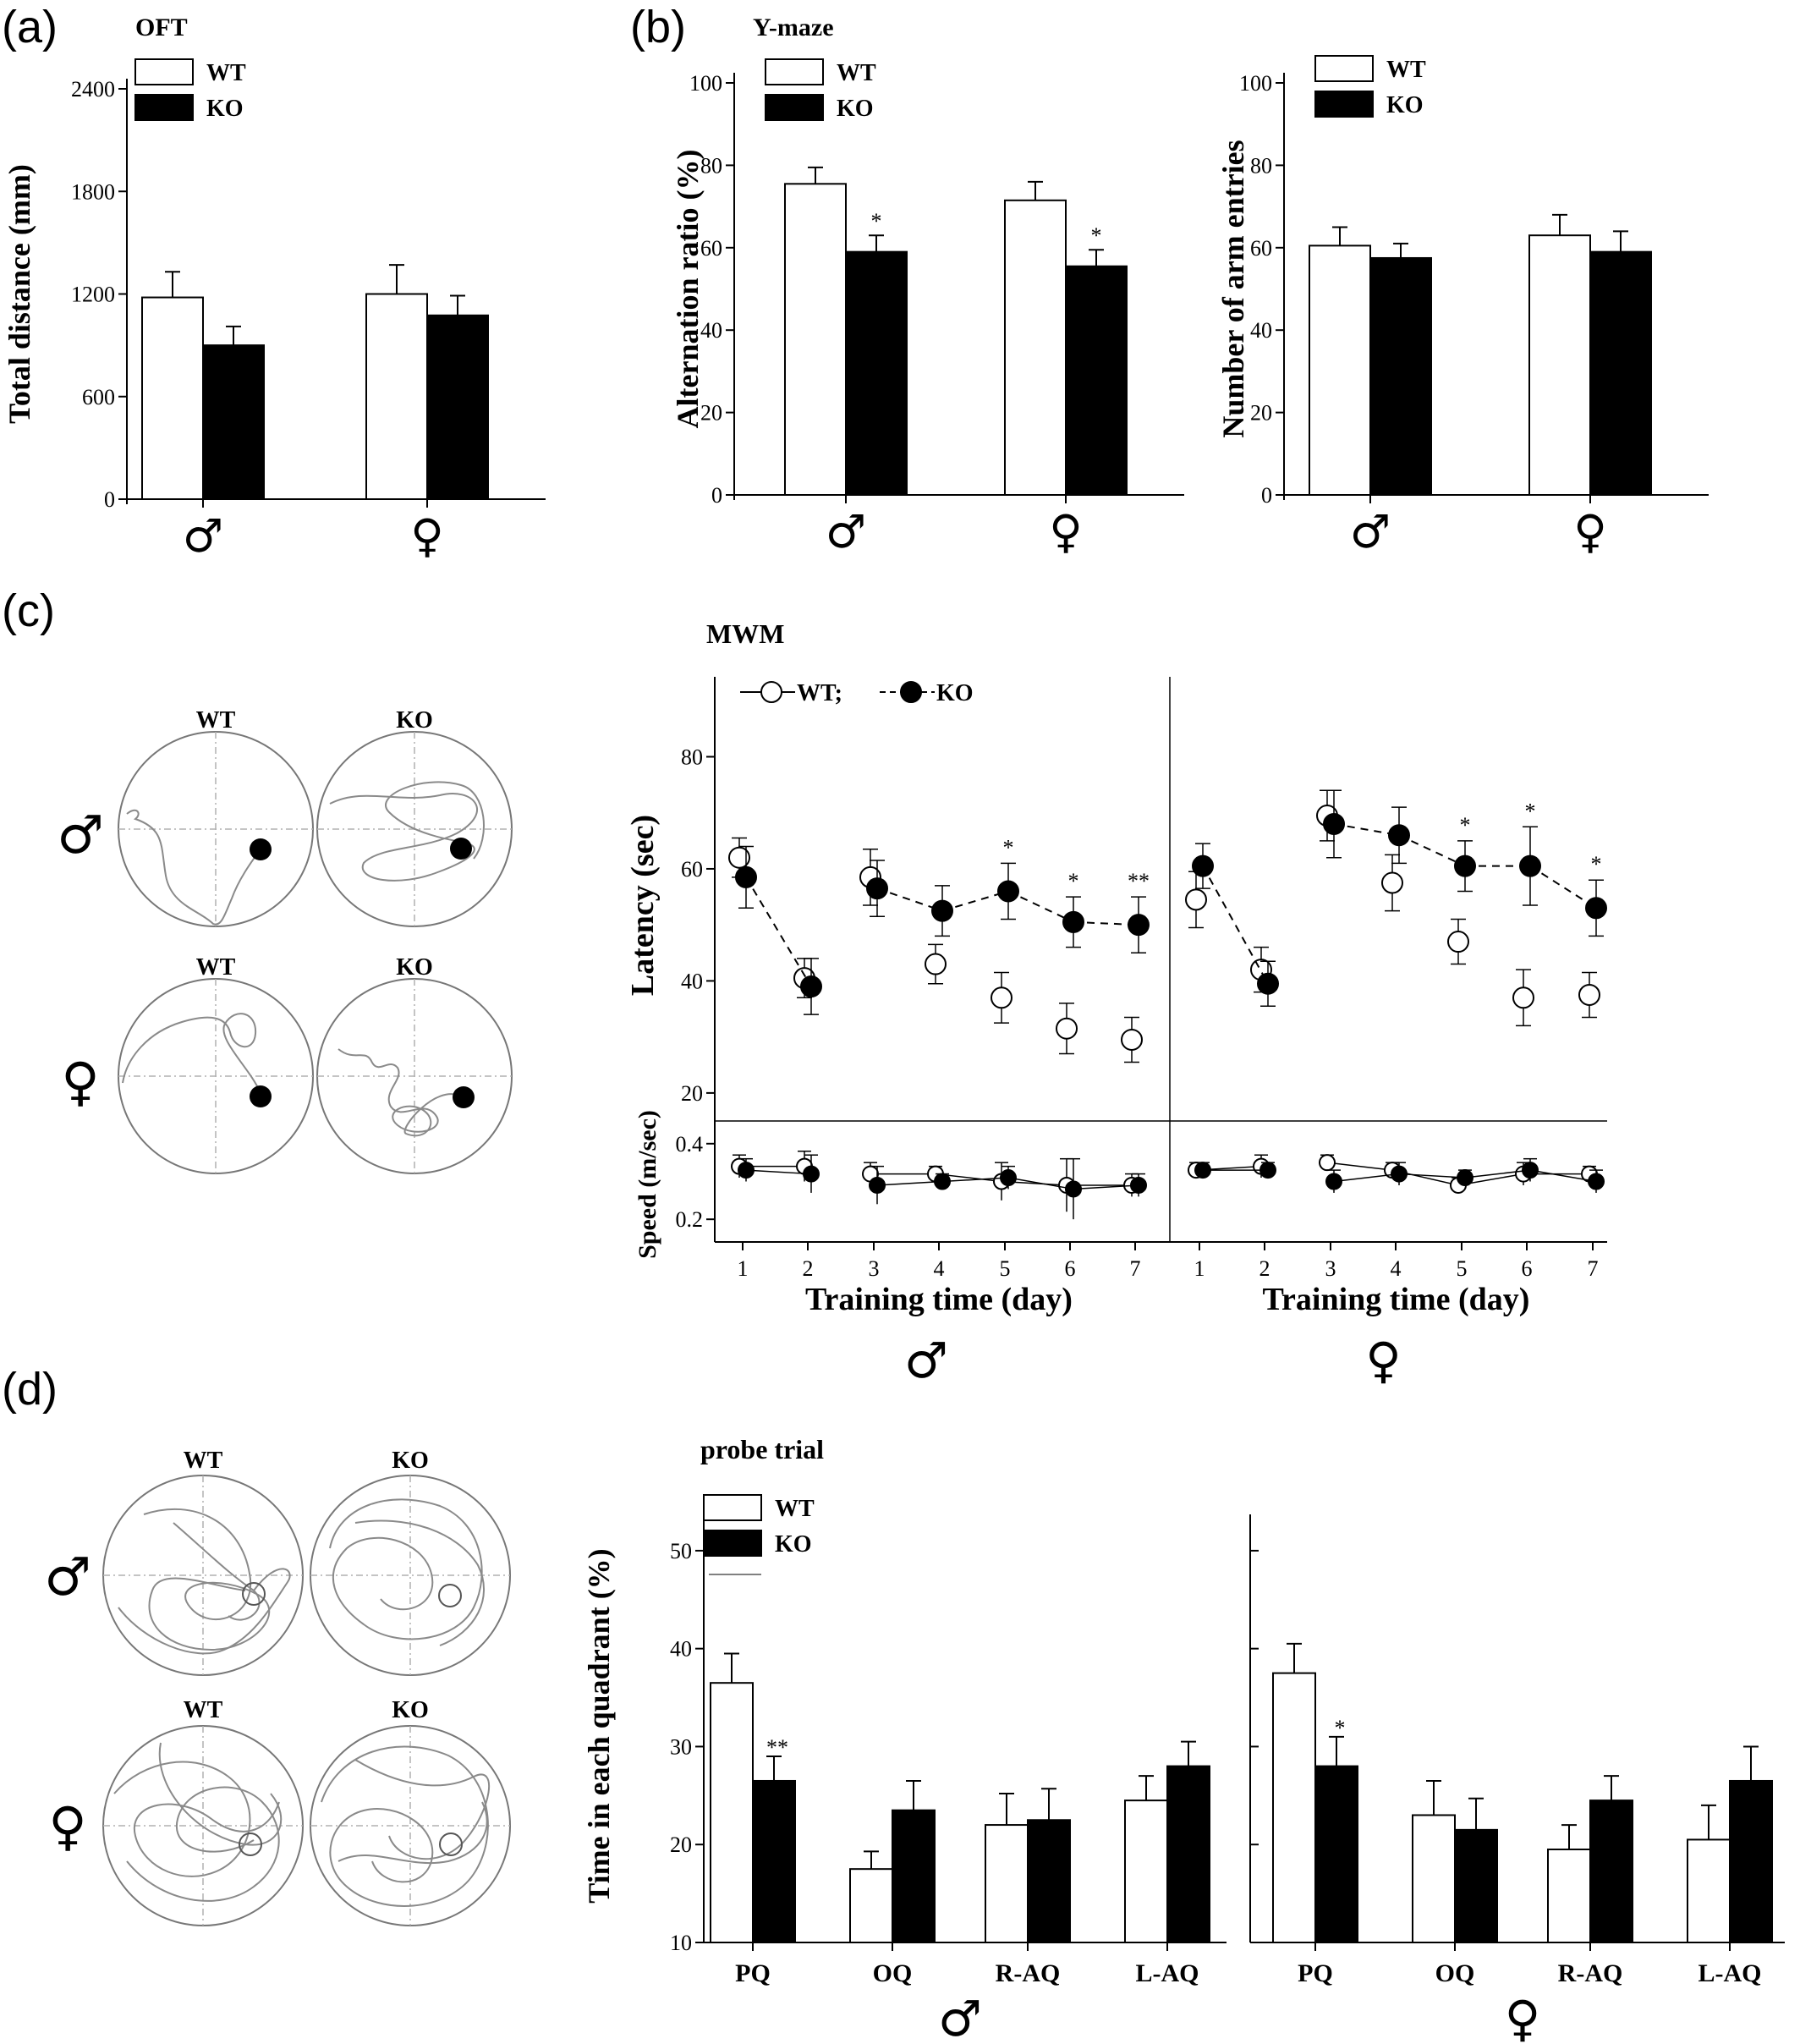 Image resolution: width=1800 pixels, height=2044 pixels. I want to click on ymaze_alt-title: Y-maze, so click(793, 27).